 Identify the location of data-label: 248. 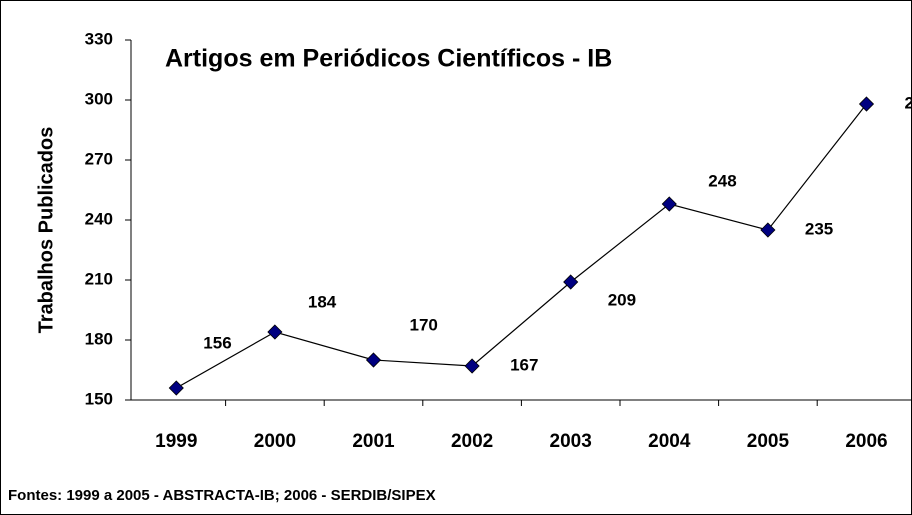
(722, 180).